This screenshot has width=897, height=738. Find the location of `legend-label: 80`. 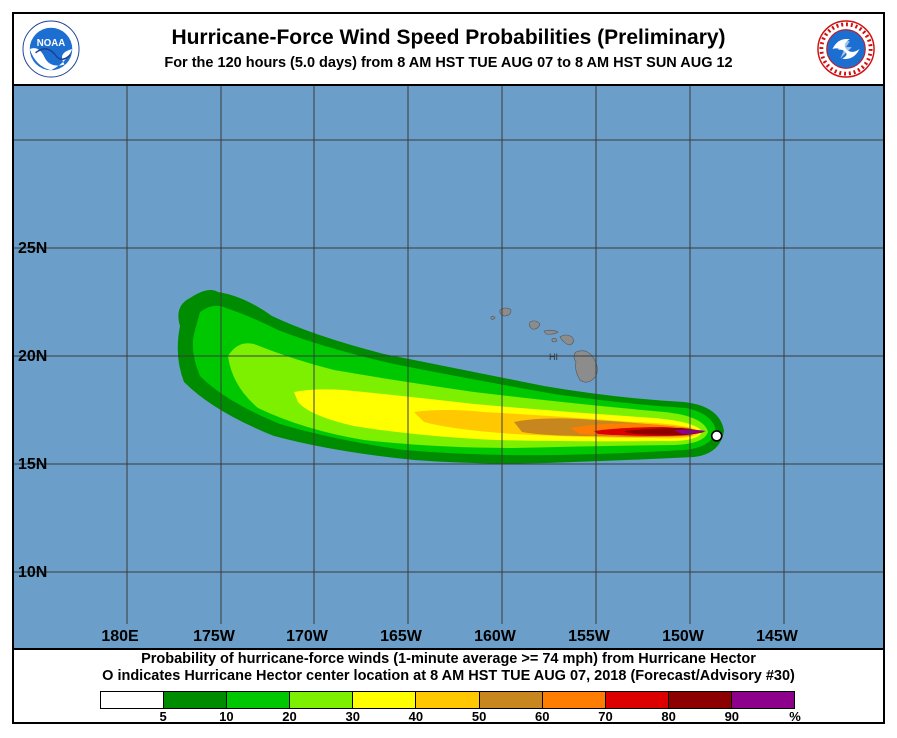

legend-label: 80 is located at coordinates (668, 716).